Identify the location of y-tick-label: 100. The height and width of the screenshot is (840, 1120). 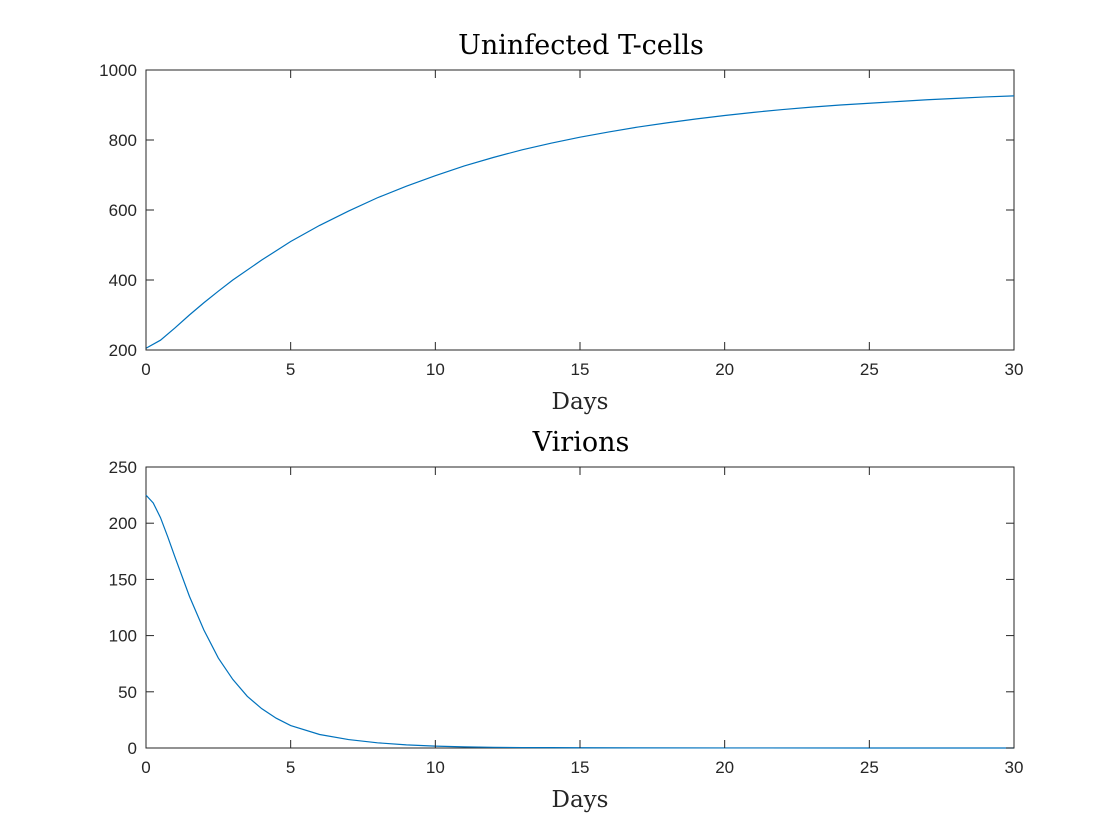
(123, 636).